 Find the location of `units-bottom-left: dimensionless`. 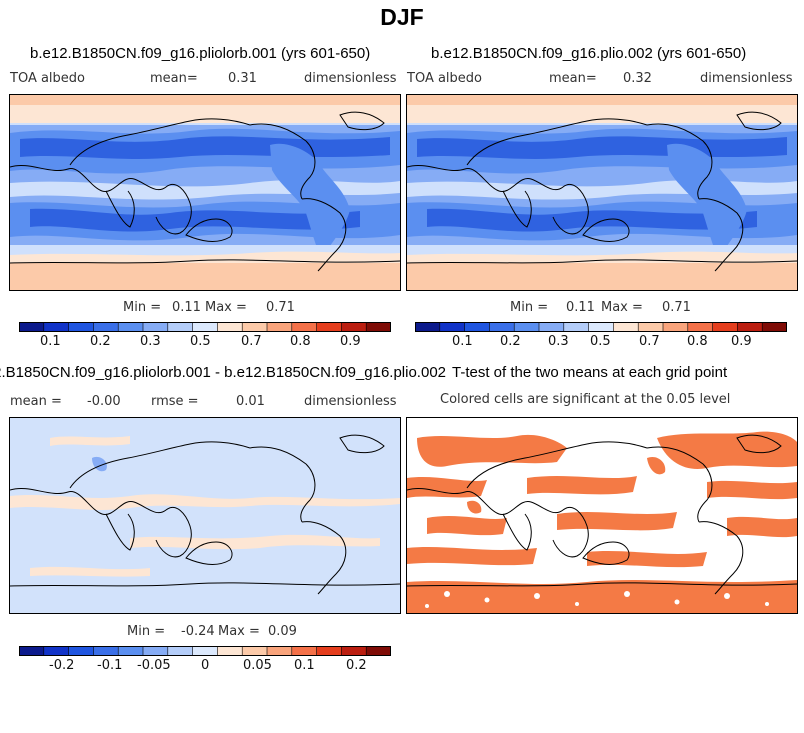

units-bottom-left: dimensionless is located at coordinates (350, 401).